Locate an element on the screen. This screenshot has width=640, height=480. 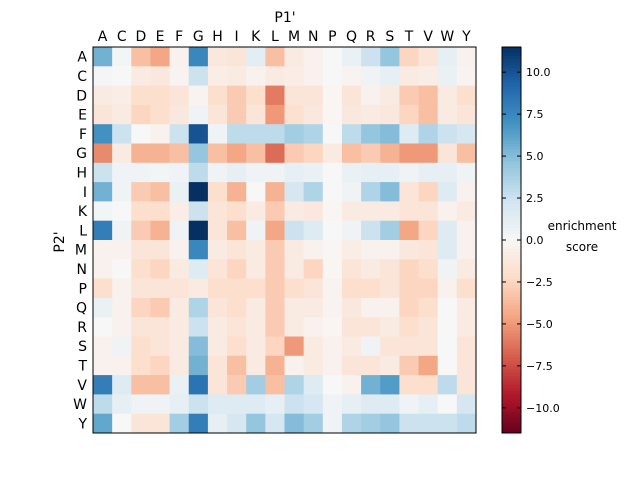
x-tick-label: Q is located at coordinates (351, 37).